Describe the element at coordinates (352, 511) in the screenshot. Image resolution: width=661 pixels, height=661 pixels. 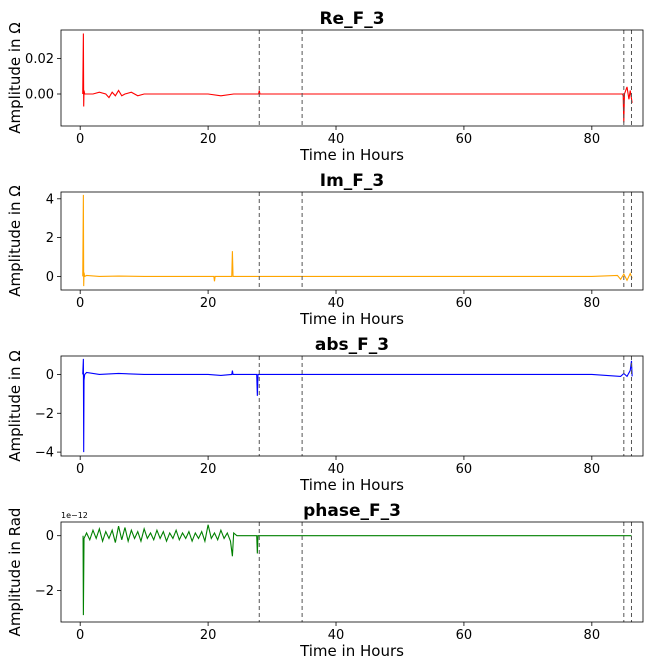
I see `subplot-title: phase_F_3` at that location.